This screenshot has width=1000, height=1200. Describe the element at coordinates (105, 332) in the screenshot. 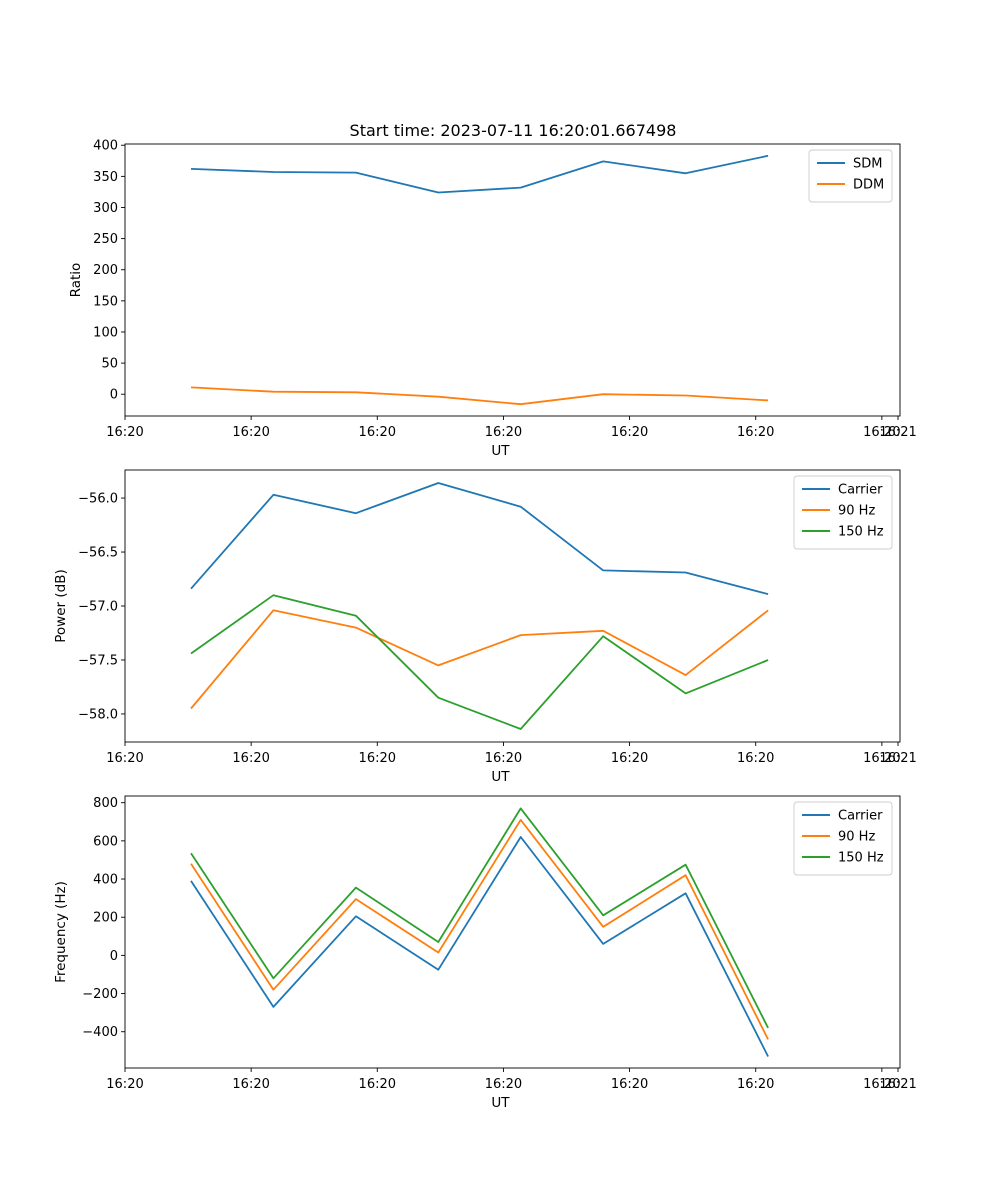

I see `y-tick-label: 100` at that location.